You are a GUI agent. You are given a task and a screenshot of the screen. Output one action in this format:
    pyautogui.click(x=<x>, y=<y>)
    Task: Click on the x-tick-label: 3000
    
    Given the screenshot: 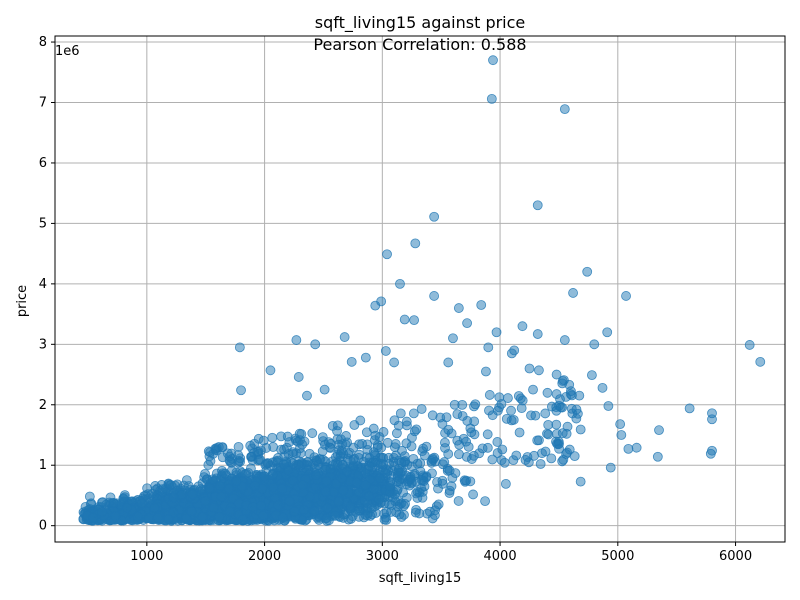 What is the action you would take?
    pyautogui.click(x=382, y=556)
    